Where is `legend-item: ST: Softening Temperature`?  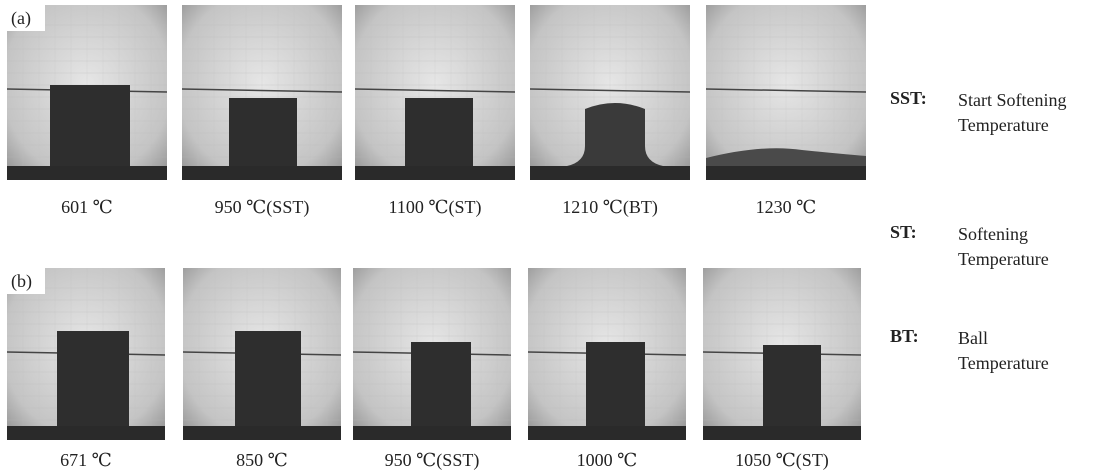
legend-item: ST: Softening Temperature is located at coordinates (995, 247).